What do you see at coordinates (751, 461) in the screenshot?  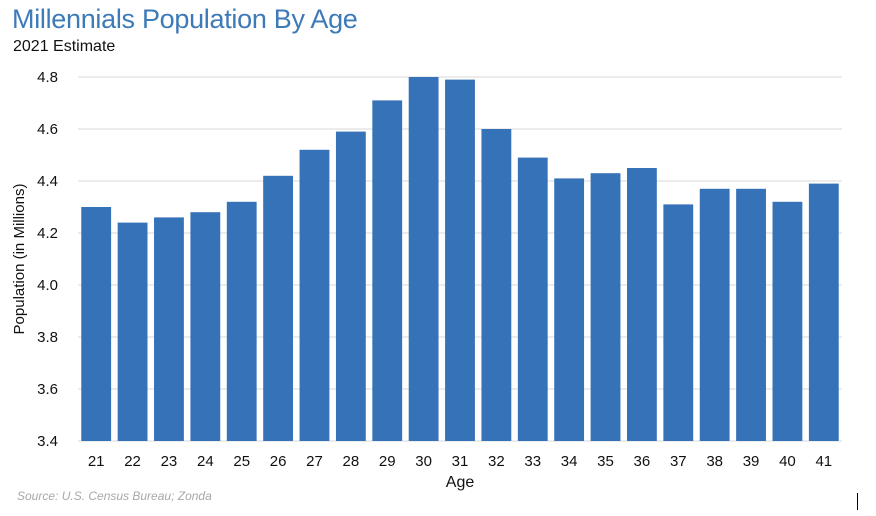 I see `x-tick-label: 39` at bounding box center [751, 461].